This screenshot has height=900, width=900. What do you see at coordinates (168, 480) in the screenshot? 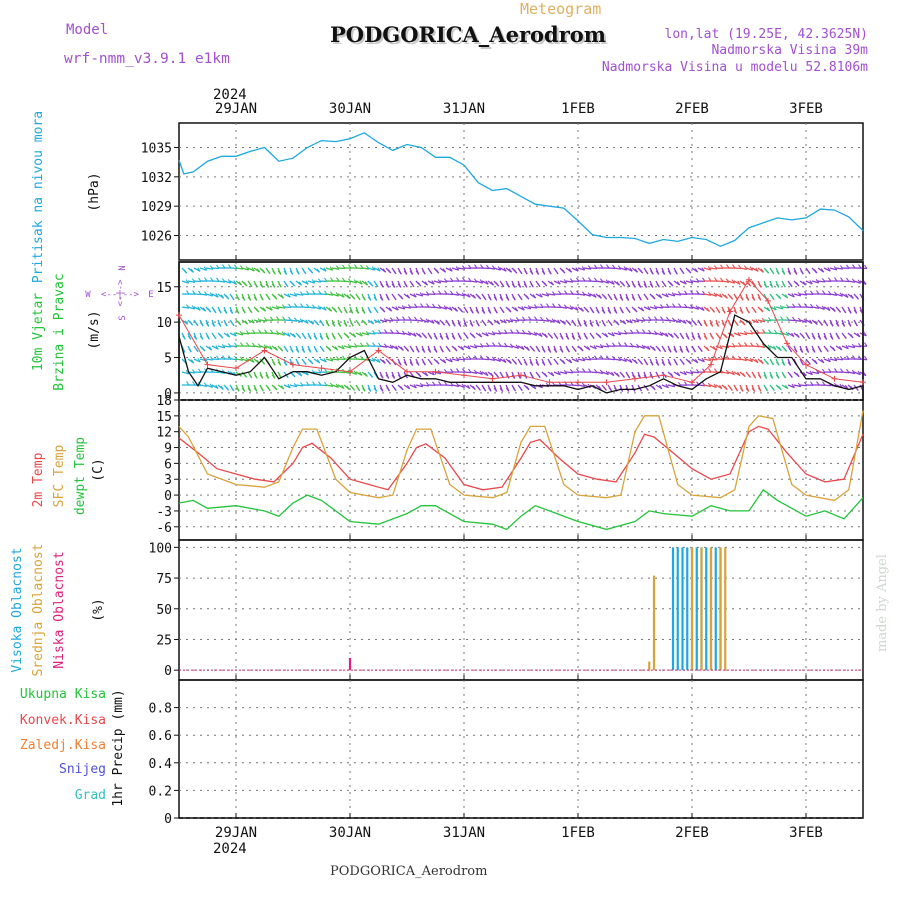
I see `y-tick-label: 3` at bounding box center [168, 480].